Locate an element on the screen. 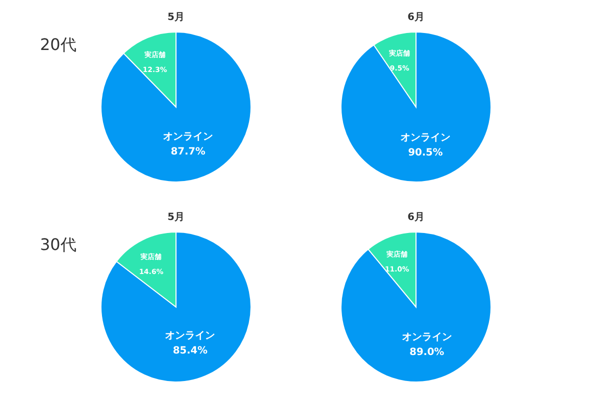 This screenshot has width=600, height=400. data-label: 90.5% is located at coordinates (425, 153).